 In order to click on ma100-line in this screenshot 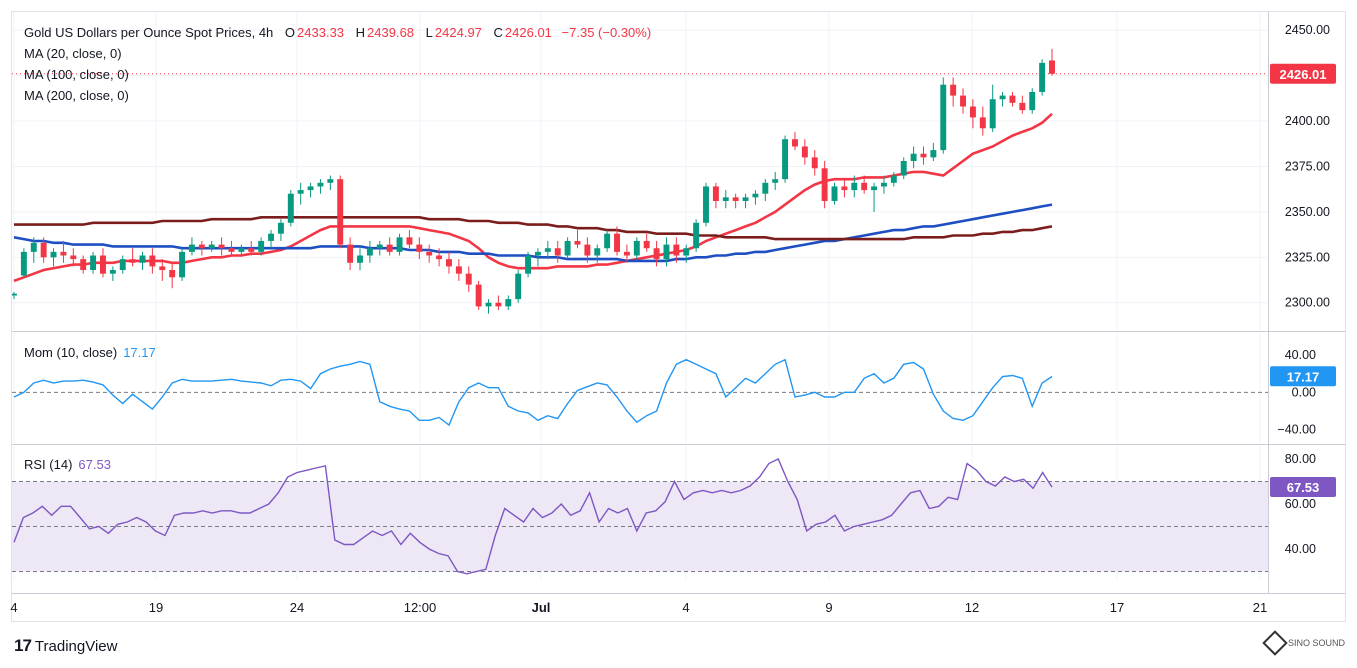, I will do `click(533, 233)`.